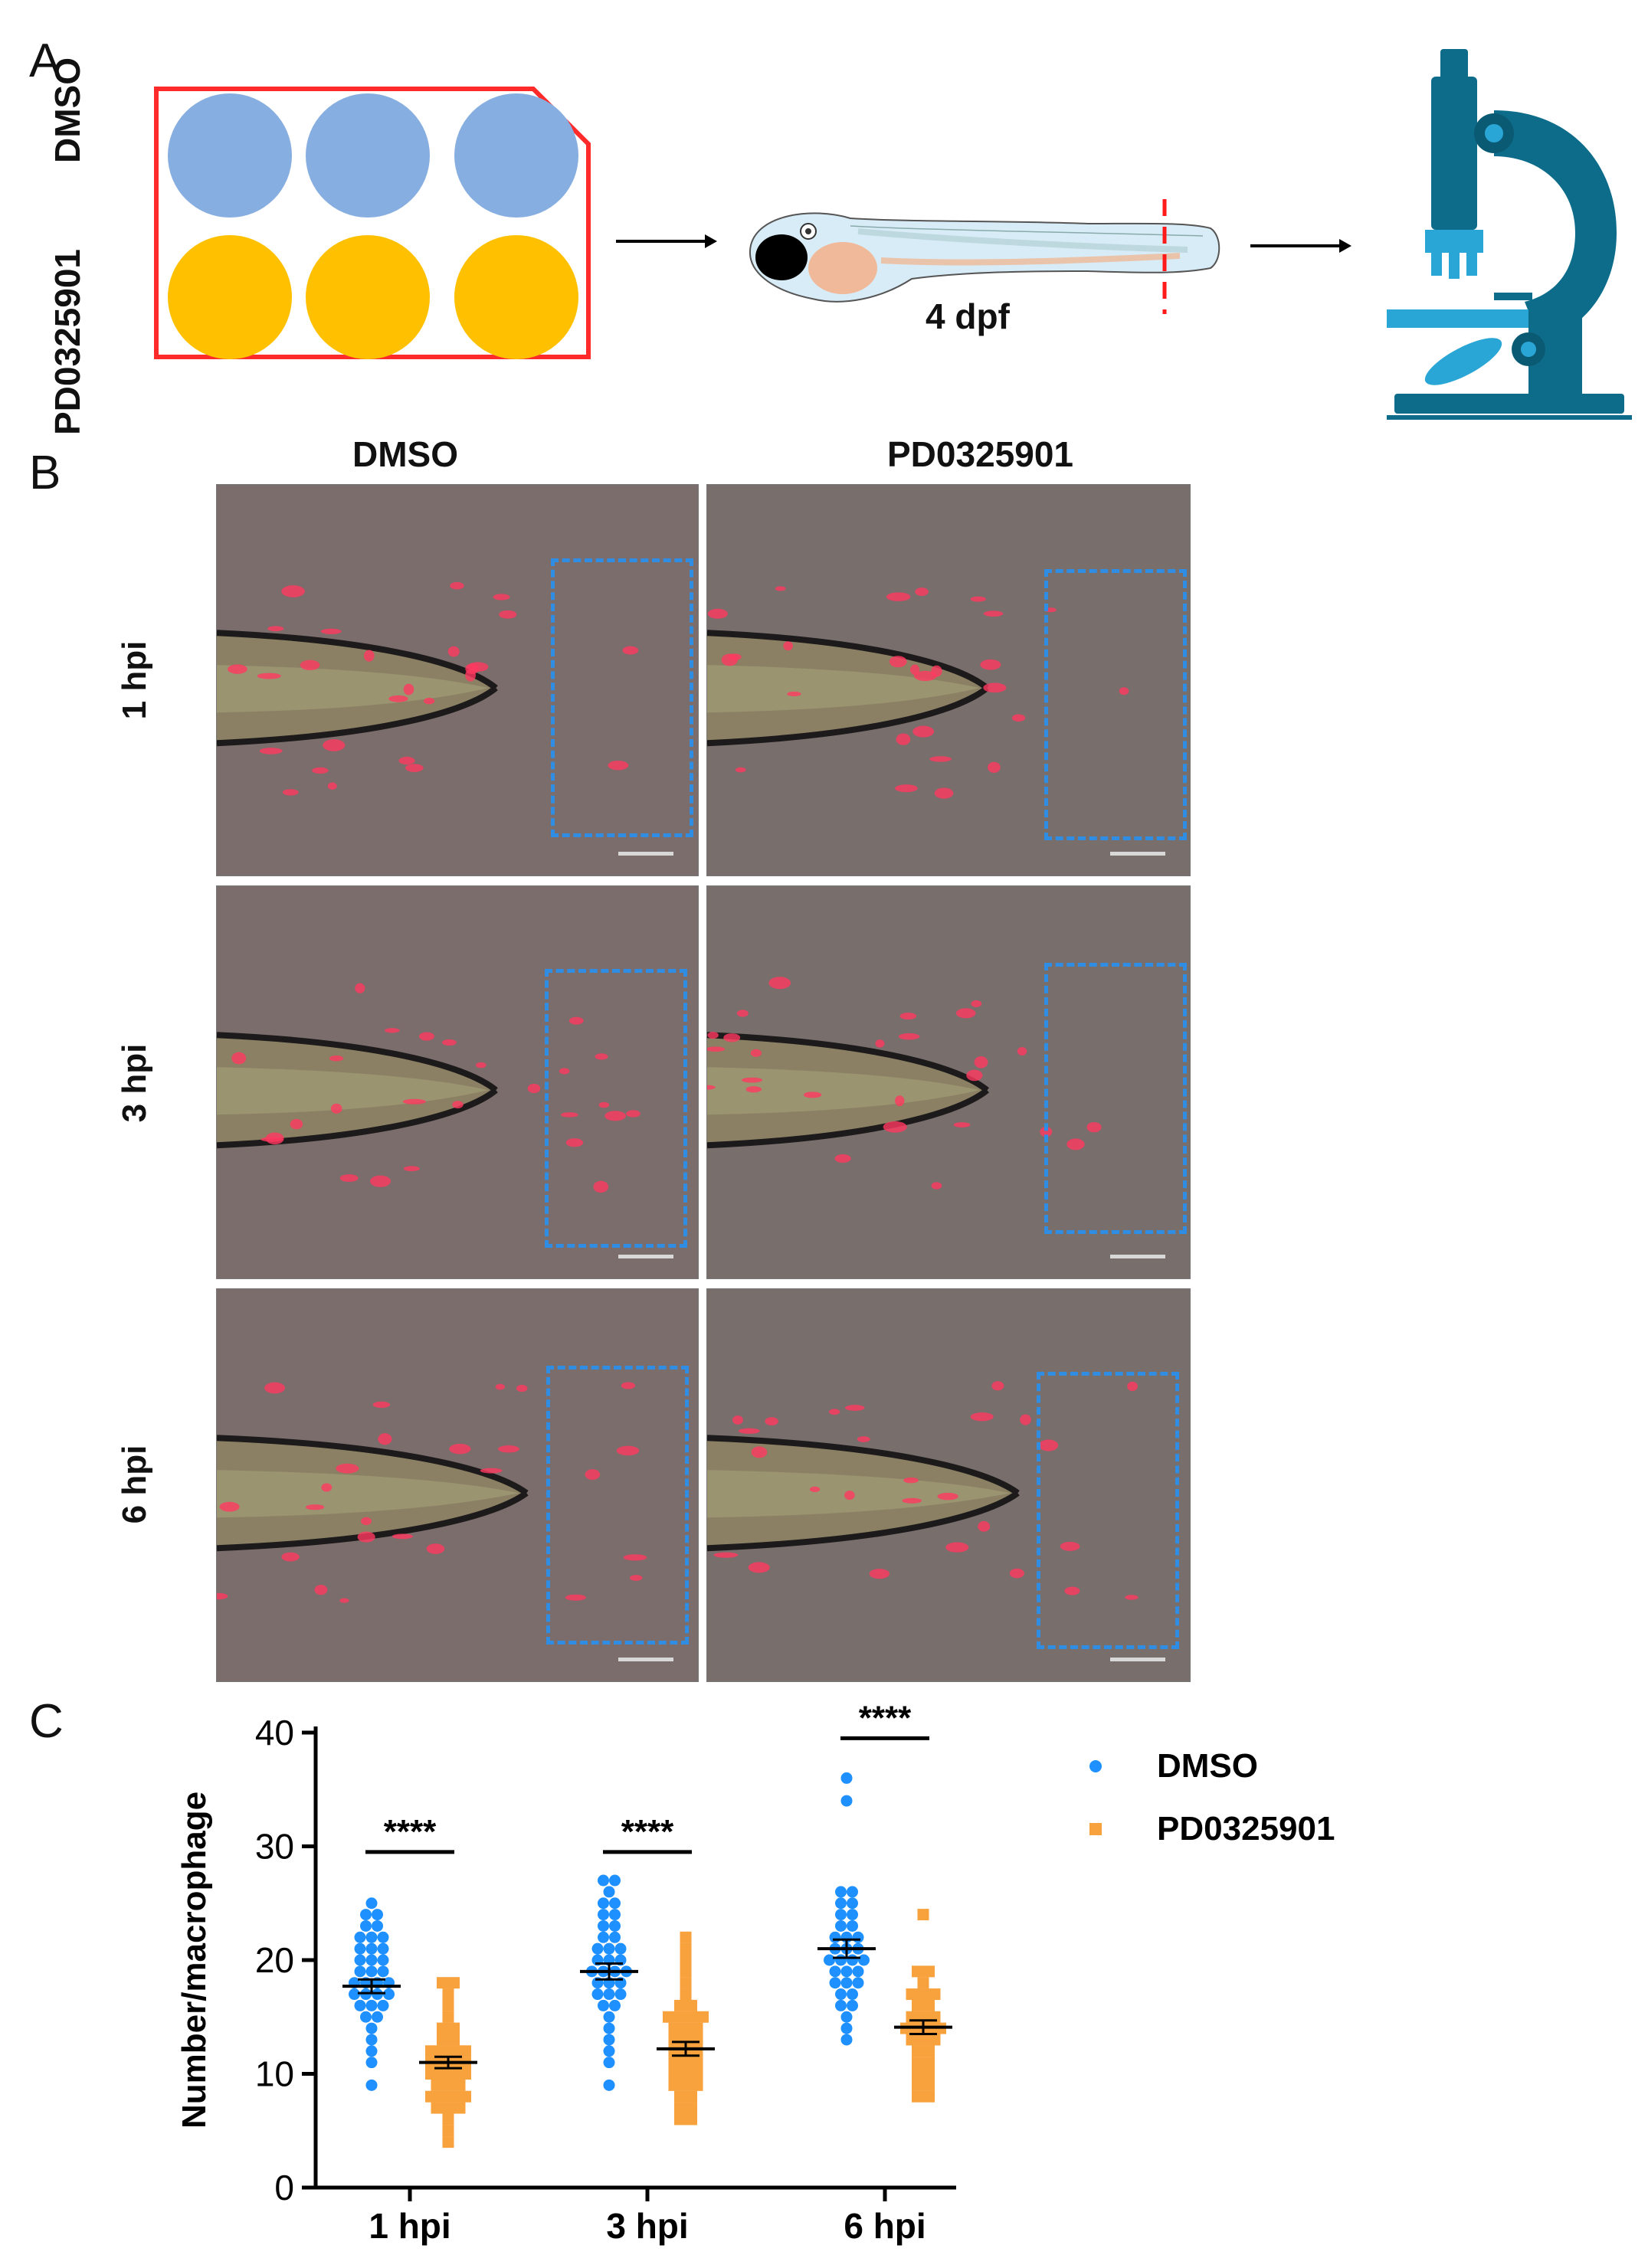  Describe the element at coordinates (46, 1722) in the screenshot. I see `panel-c-letter: C` at that location.